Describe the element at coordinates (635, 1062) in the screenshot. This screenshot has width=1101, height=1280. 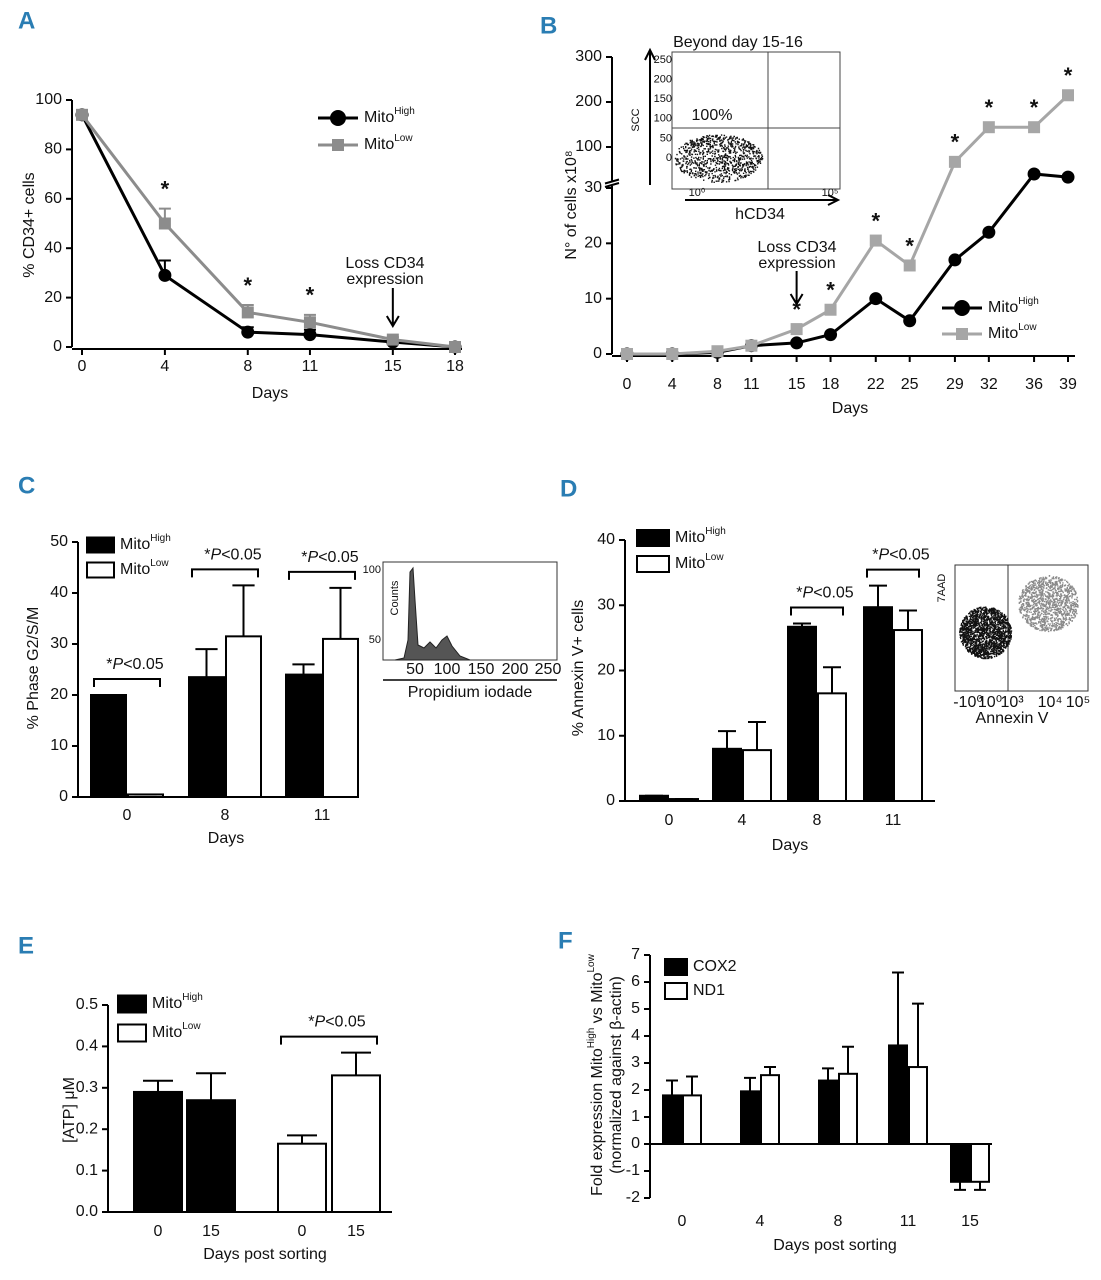
I see `y-tick-label: 3` at that location.